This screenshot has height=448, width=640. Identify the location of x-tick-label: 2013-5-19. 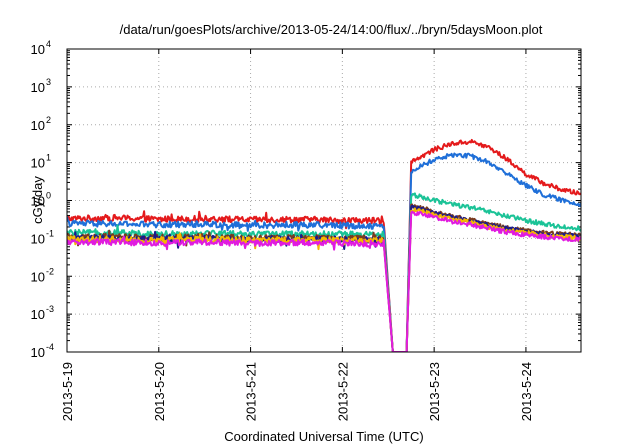
(67, 391).